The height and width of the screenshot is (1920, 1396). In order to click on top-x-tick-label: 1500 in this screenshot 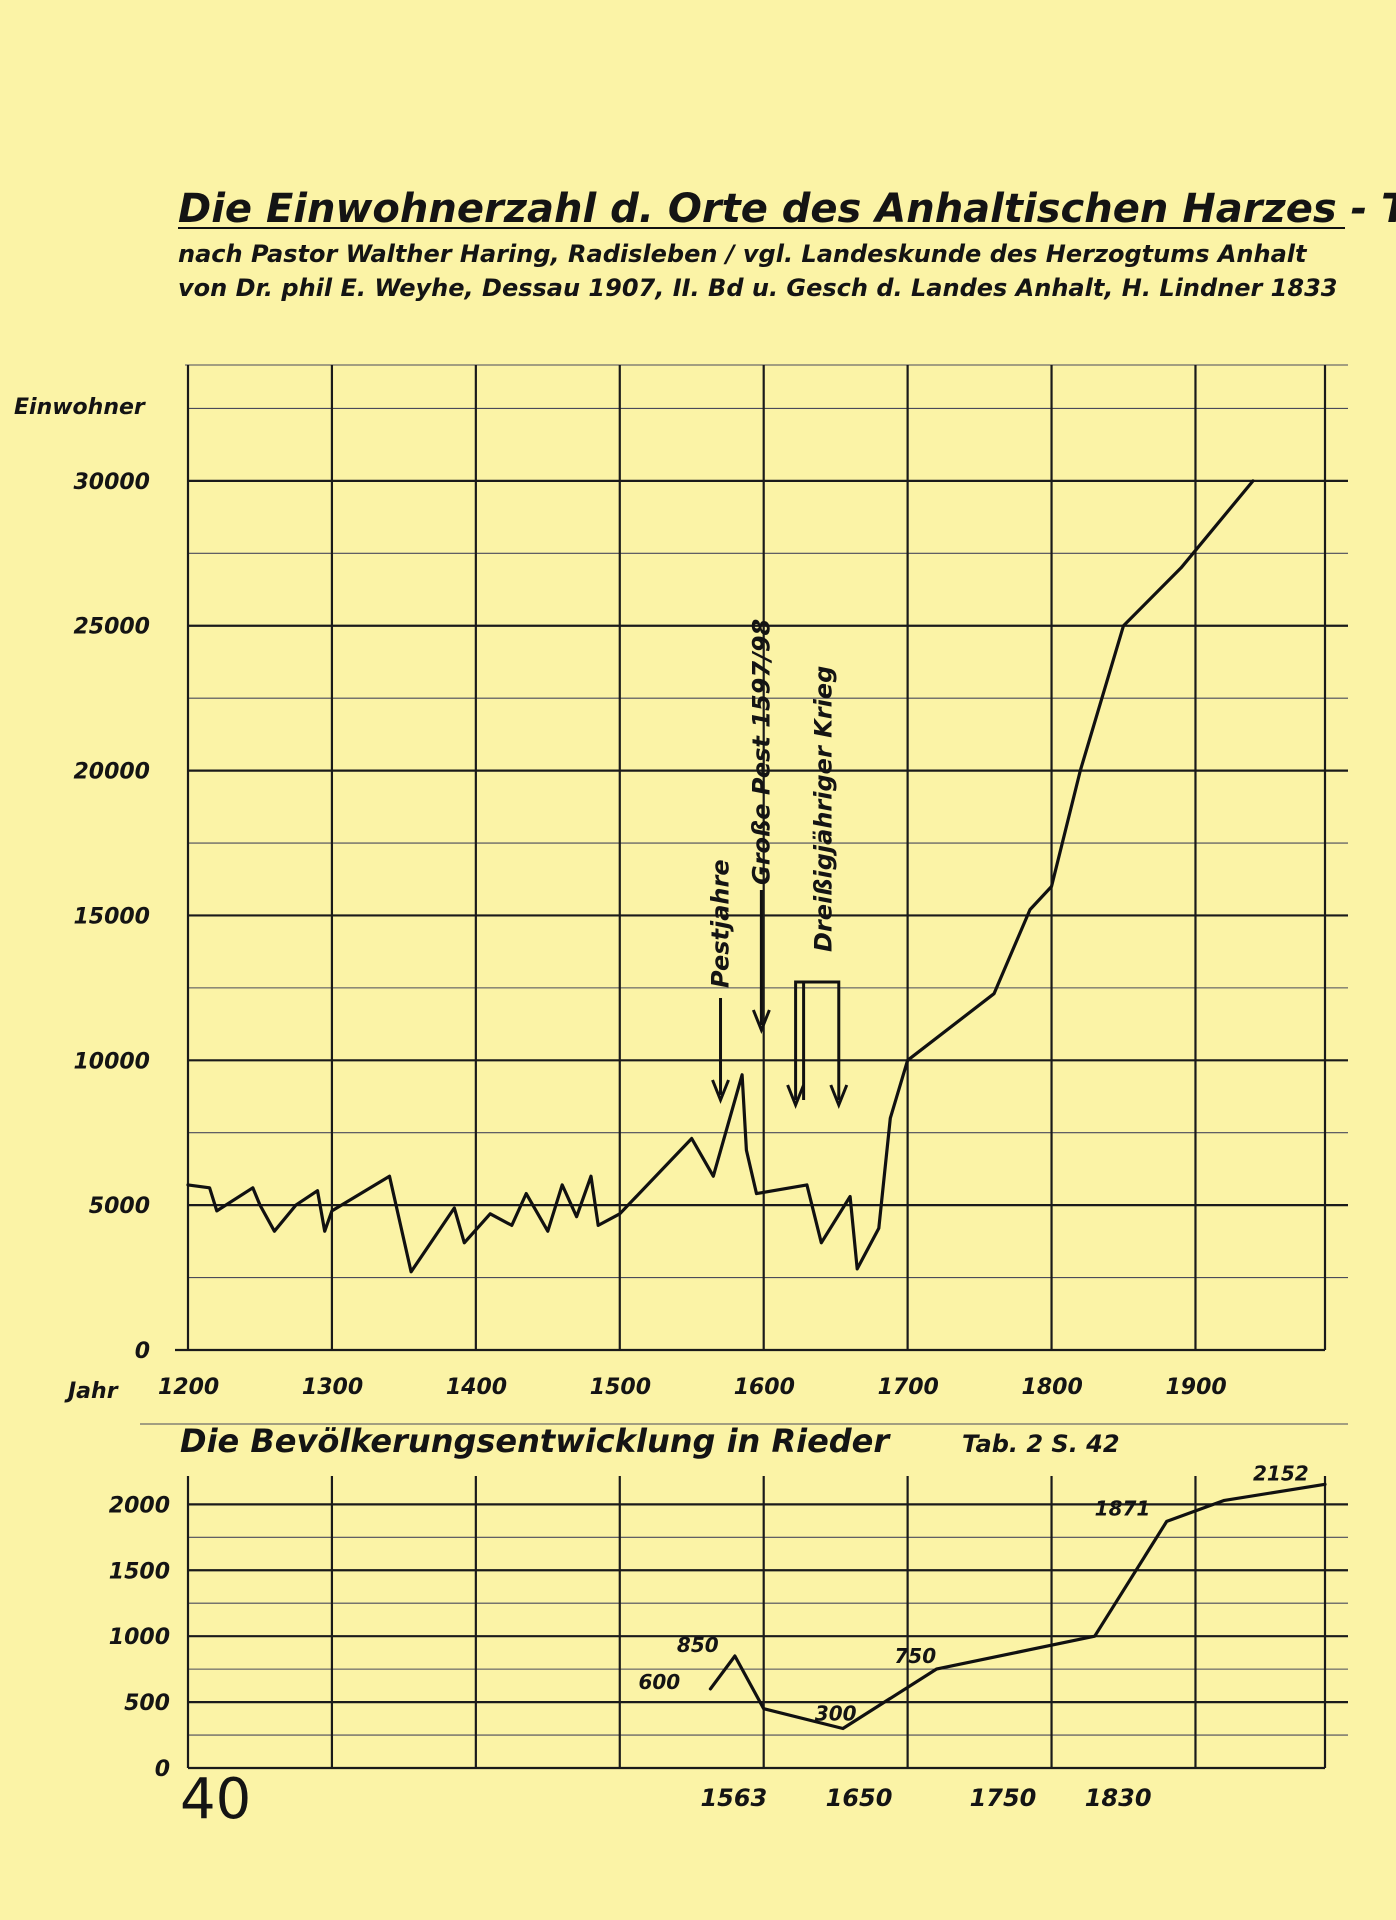, I will do `click(620, 1387)`.